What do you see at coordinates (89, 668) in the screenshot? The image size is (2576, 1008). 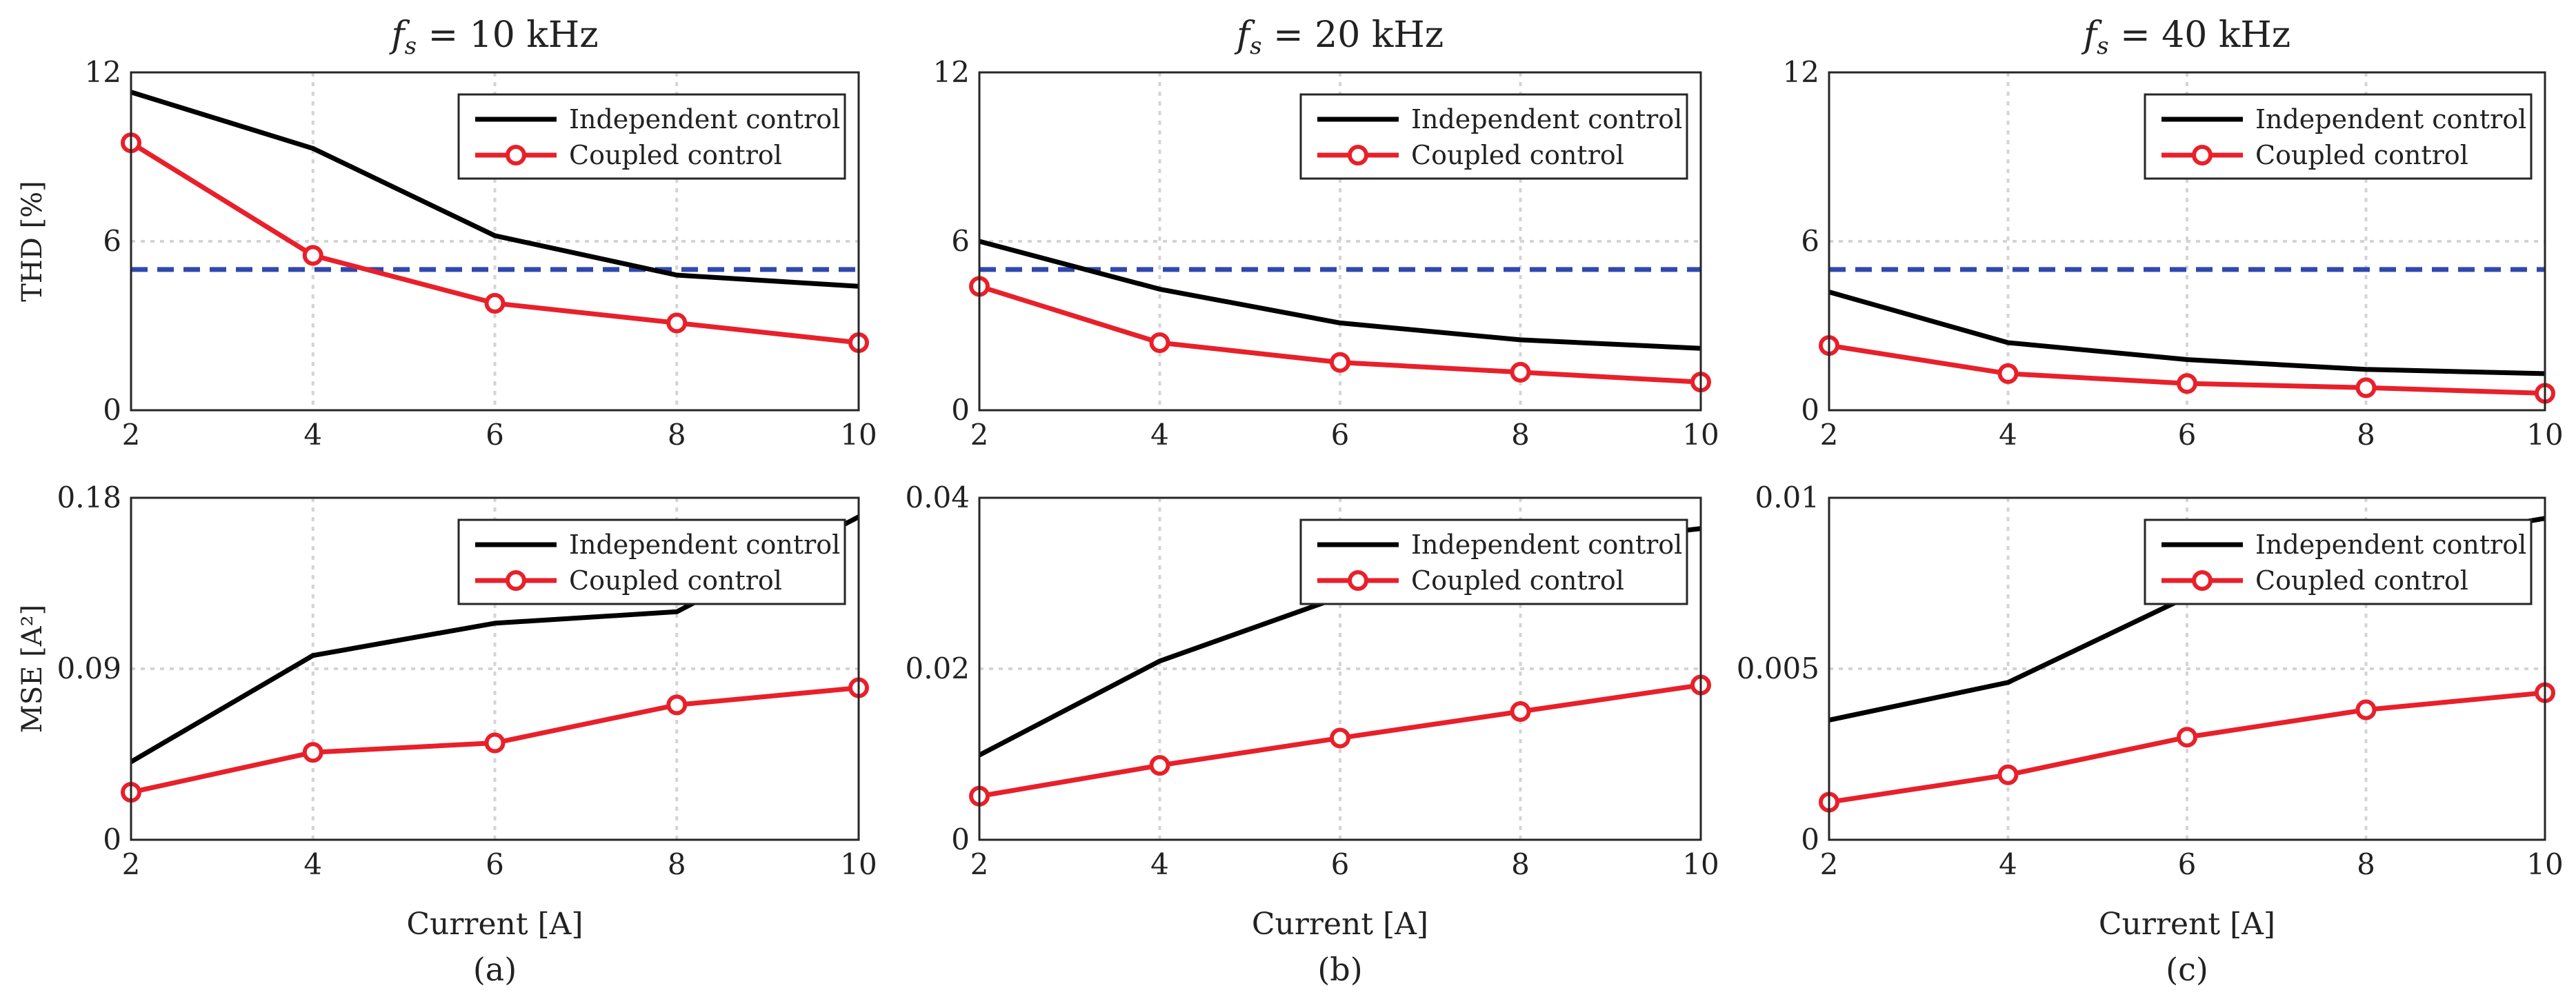 I see `y-tick-label: 0.09` at bounding box center [89, 668].